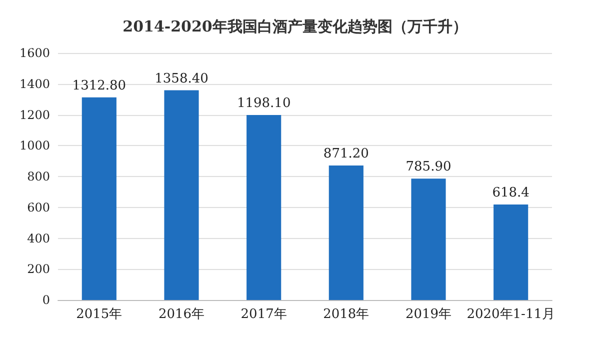  I want to click on data-label: 1198.10, so click(263, 104).